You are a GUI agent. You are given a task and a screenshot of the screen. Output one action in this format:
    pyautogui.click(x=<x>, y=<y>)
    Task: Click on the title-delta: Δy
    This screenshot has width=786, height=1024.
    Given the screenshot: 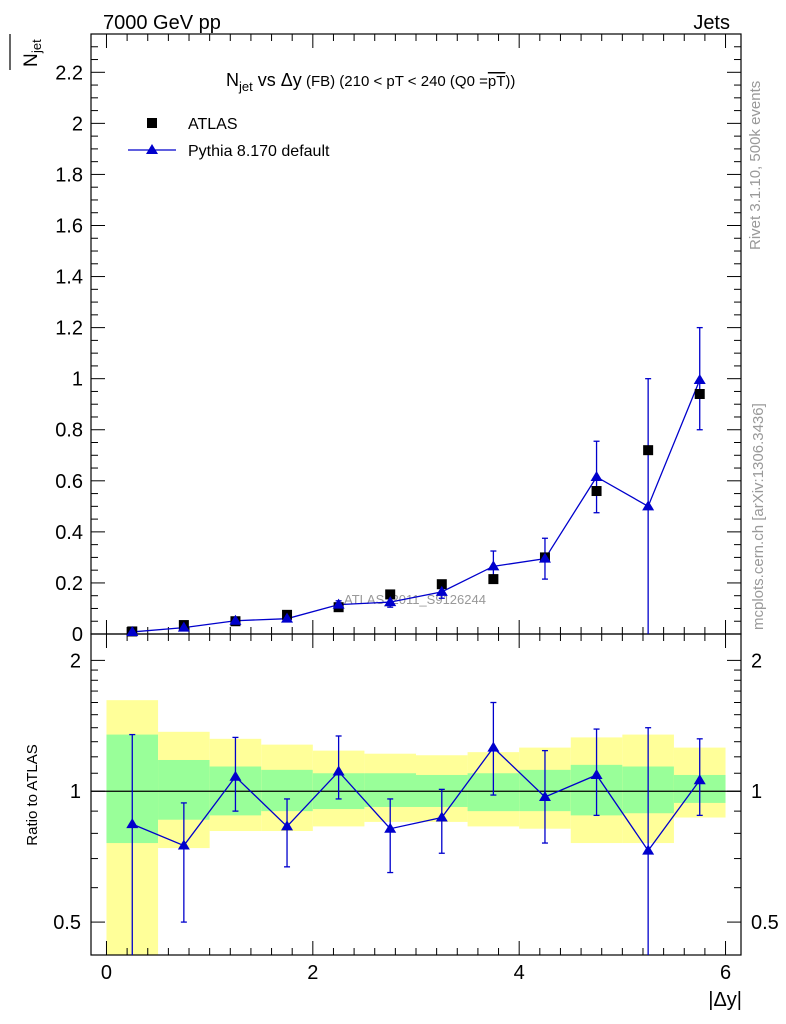 What is the action you would take?
    pyautogui.click(x=291, y=80)
    